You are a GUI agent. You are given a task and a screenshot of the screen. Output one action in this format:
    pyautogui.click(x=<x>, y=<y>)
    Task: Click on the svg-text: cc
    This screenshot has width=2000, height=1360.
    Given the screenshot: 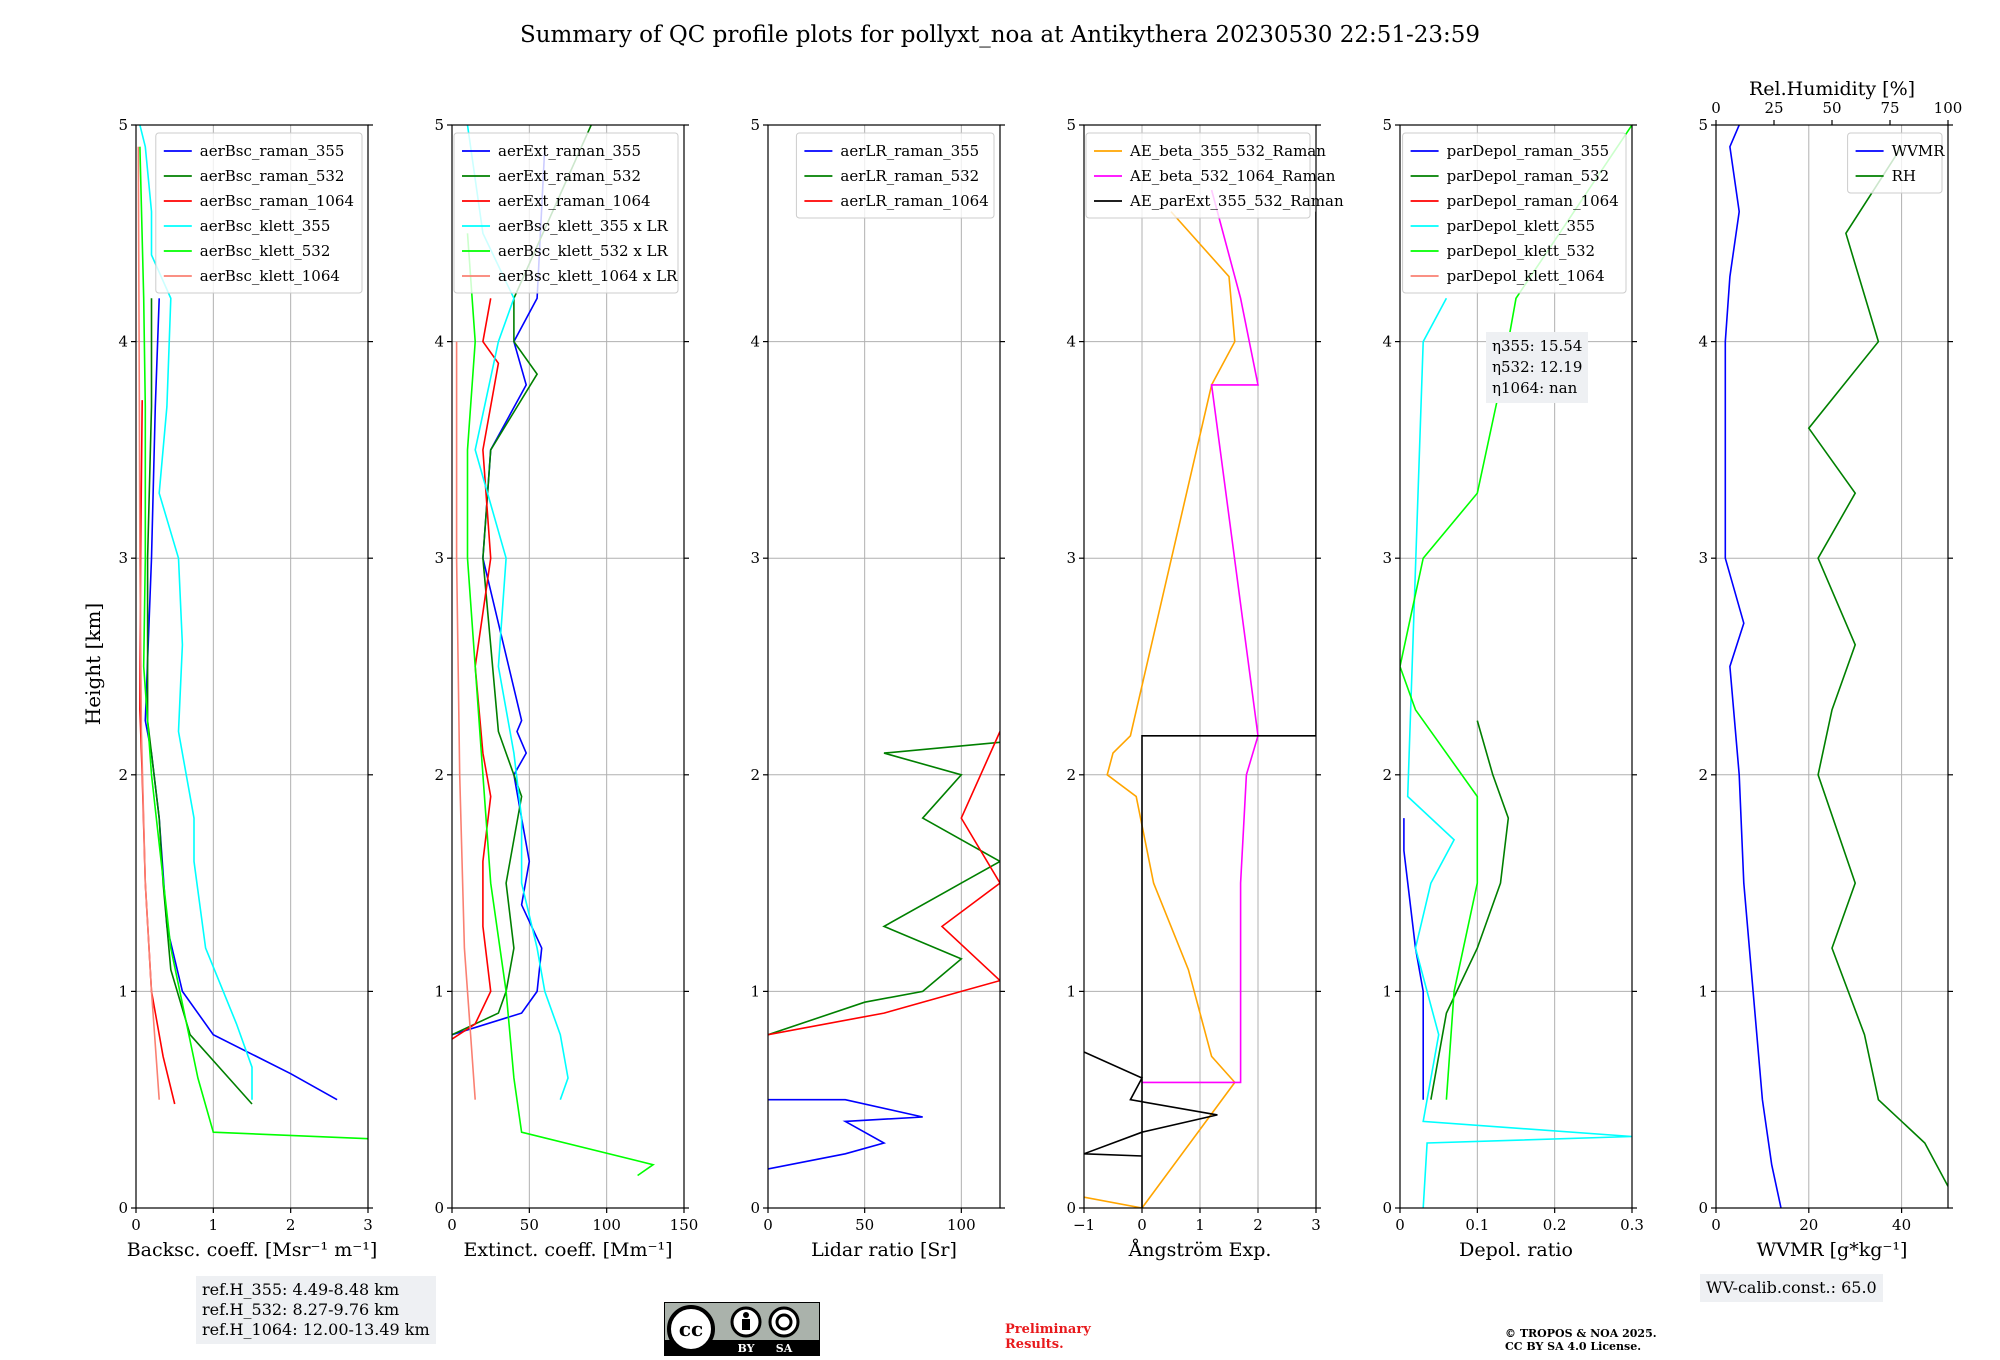 What is the action you would take?
    pyautogui.click(x=691, y=1329)
    